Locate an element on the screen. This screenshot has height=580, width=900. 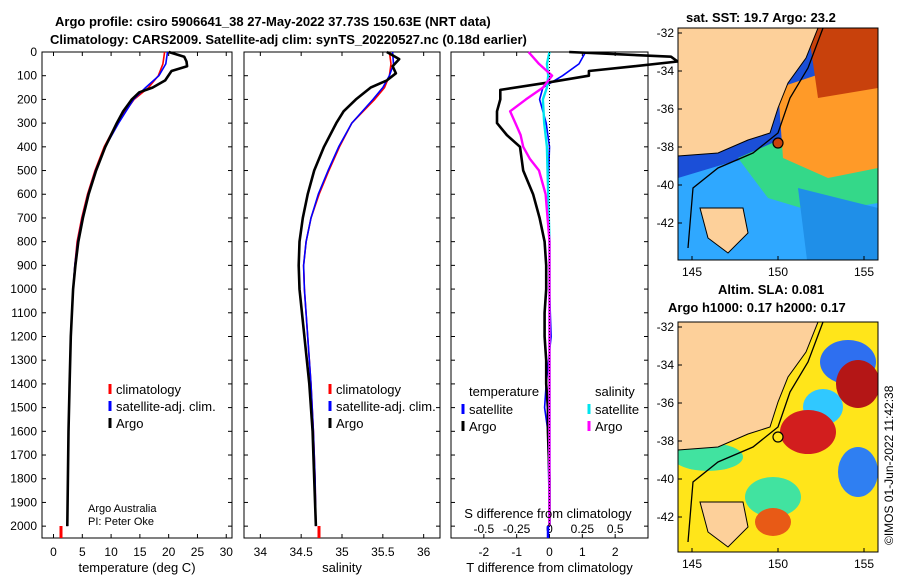
warm-water is located at coordinates (828, 123).